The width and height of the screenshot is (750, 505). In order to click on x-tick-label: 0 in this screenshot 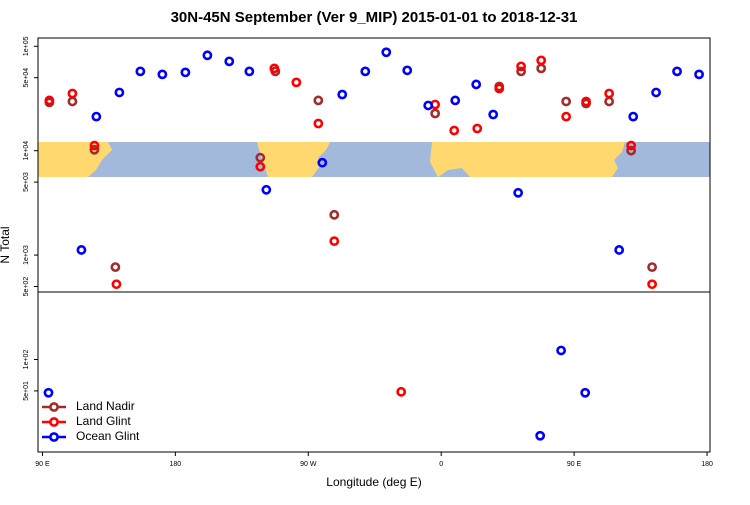, I will do `click(441, 464)`.